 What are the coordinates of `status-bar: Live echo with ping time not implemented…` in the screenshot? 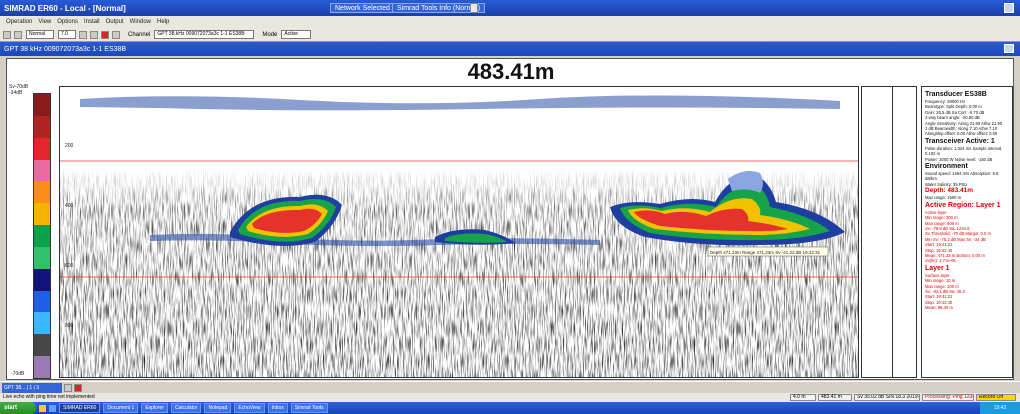 It's located at (510, 397).